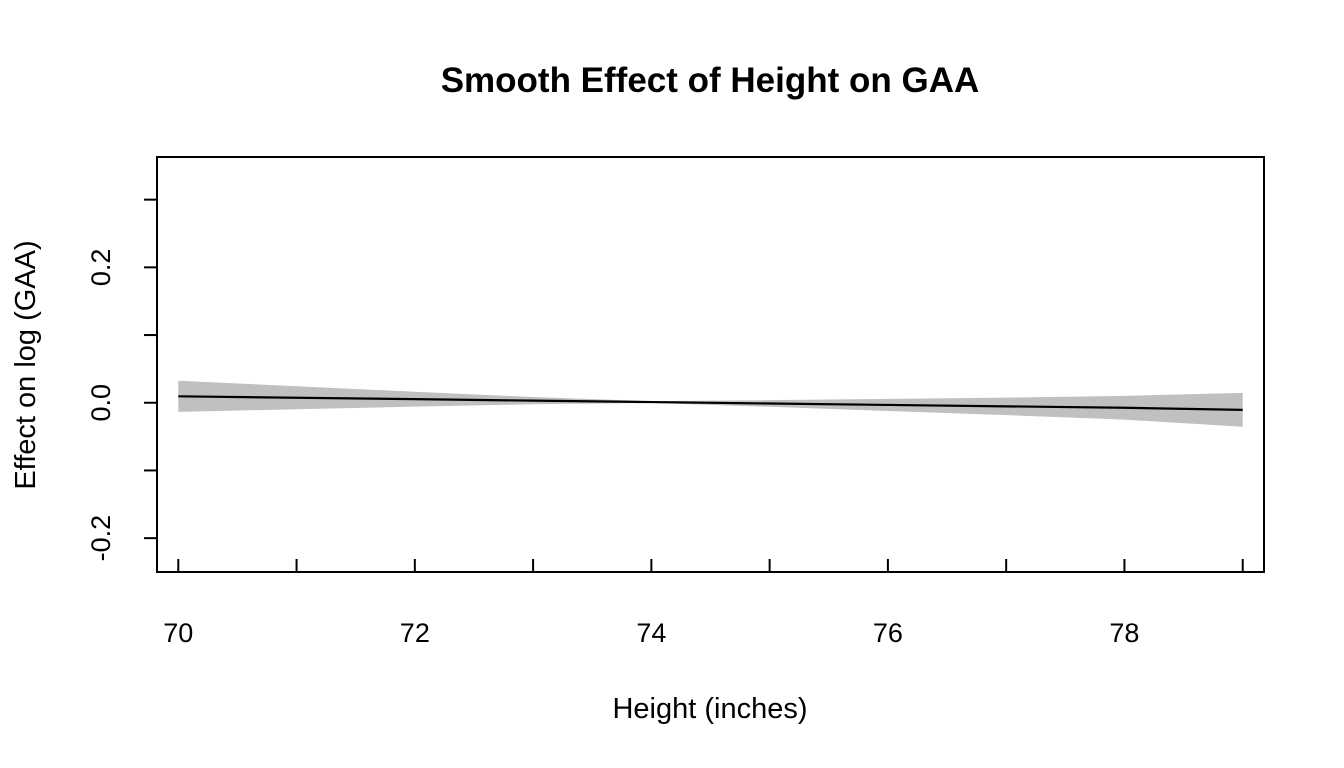  I want to click on y-axis-label: Effect on log (GAA), so click(26, 364).